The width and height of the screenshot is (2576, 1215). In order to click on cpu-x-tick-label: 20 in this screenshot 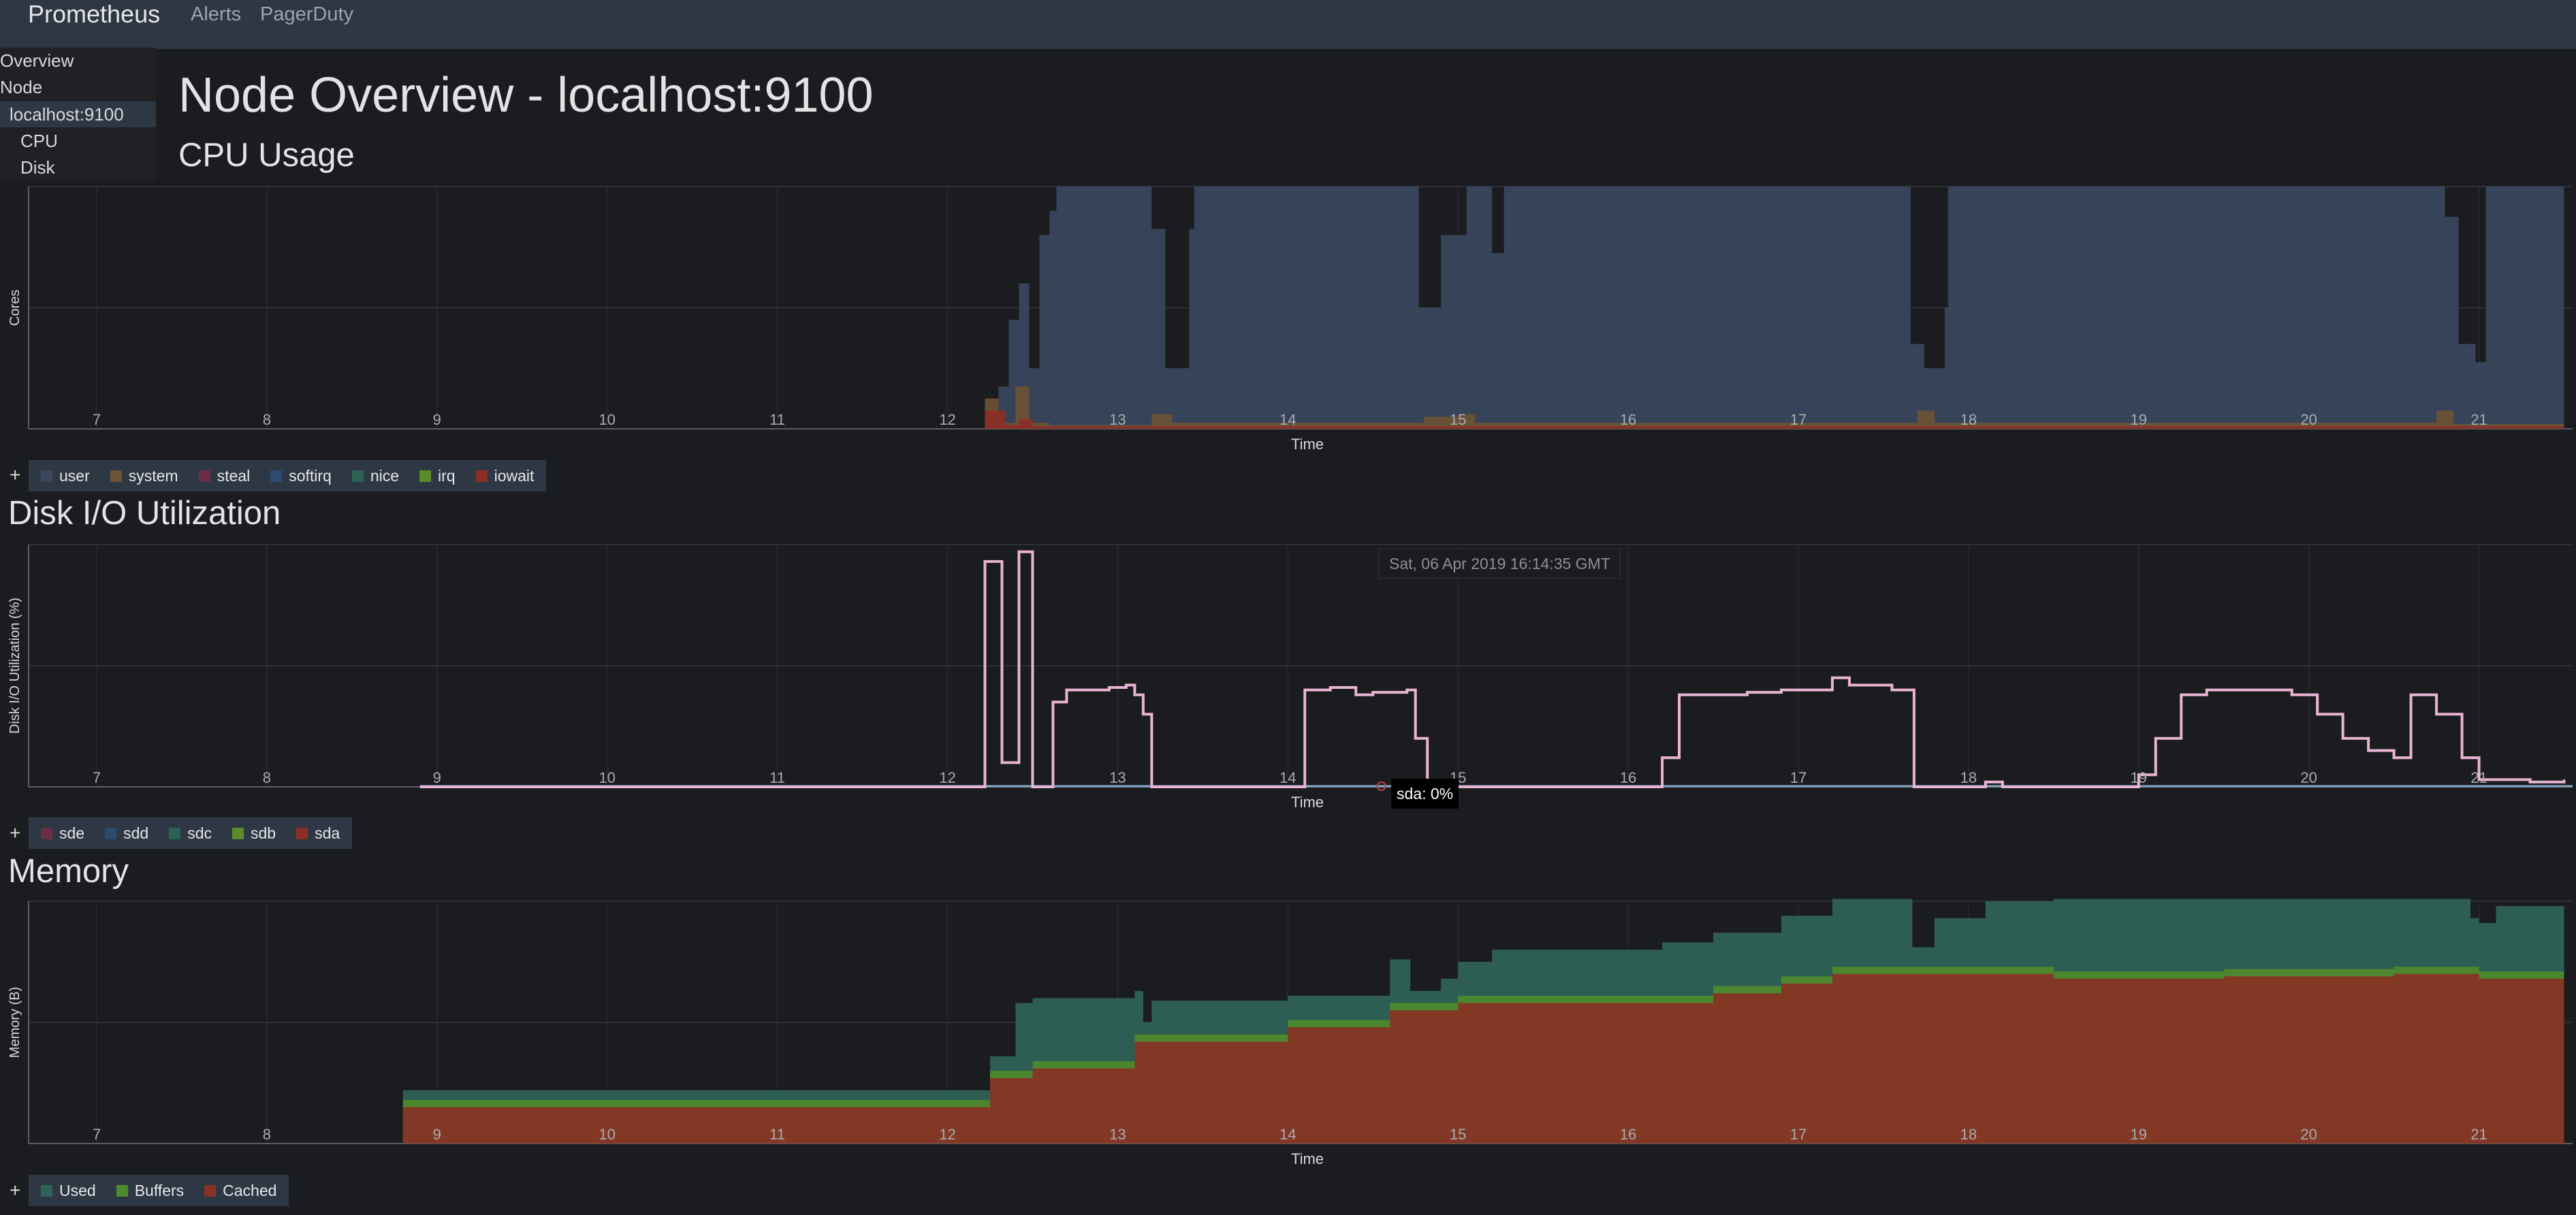, I will do `click(2308, 420)`.